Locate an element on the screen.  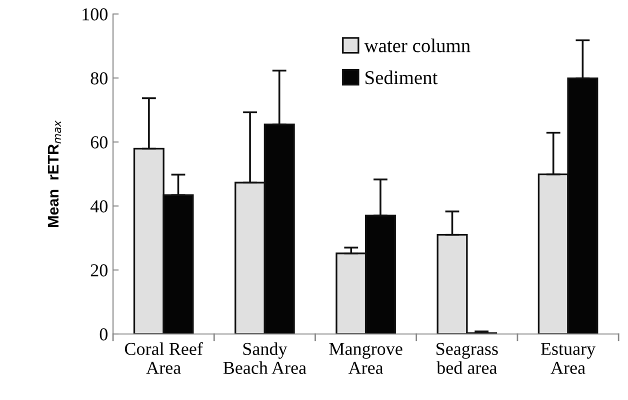
legend-label: Sediment is located at coordinates (402, 77).